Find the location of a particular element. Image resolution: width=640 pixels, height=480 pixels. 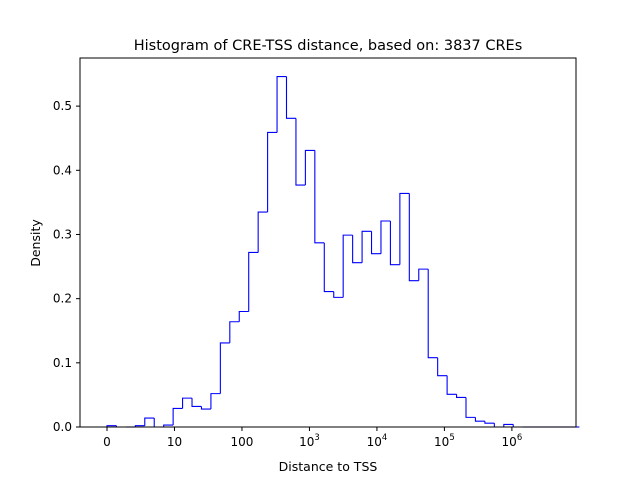

y-tick-label: 0.0 is located at coordinates (62, 427).